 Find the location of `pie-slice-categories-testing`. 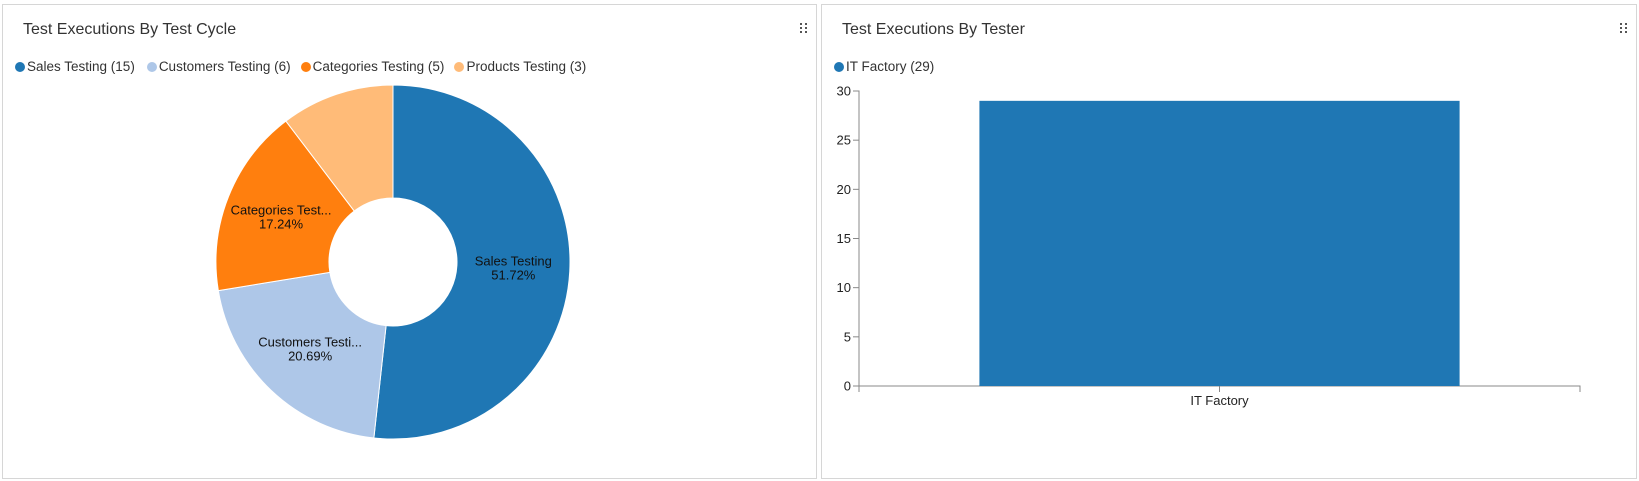

pie-slice-categories-testing is located at coordinates (285, 206).